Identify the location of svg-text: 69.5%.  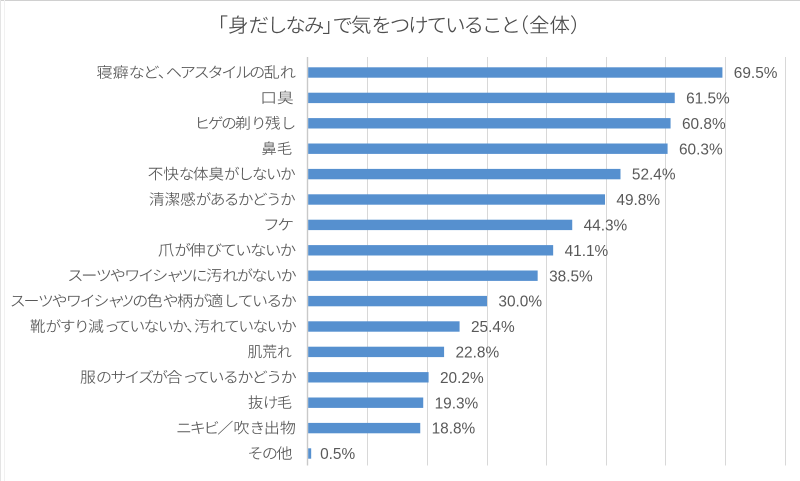
(756, 73).